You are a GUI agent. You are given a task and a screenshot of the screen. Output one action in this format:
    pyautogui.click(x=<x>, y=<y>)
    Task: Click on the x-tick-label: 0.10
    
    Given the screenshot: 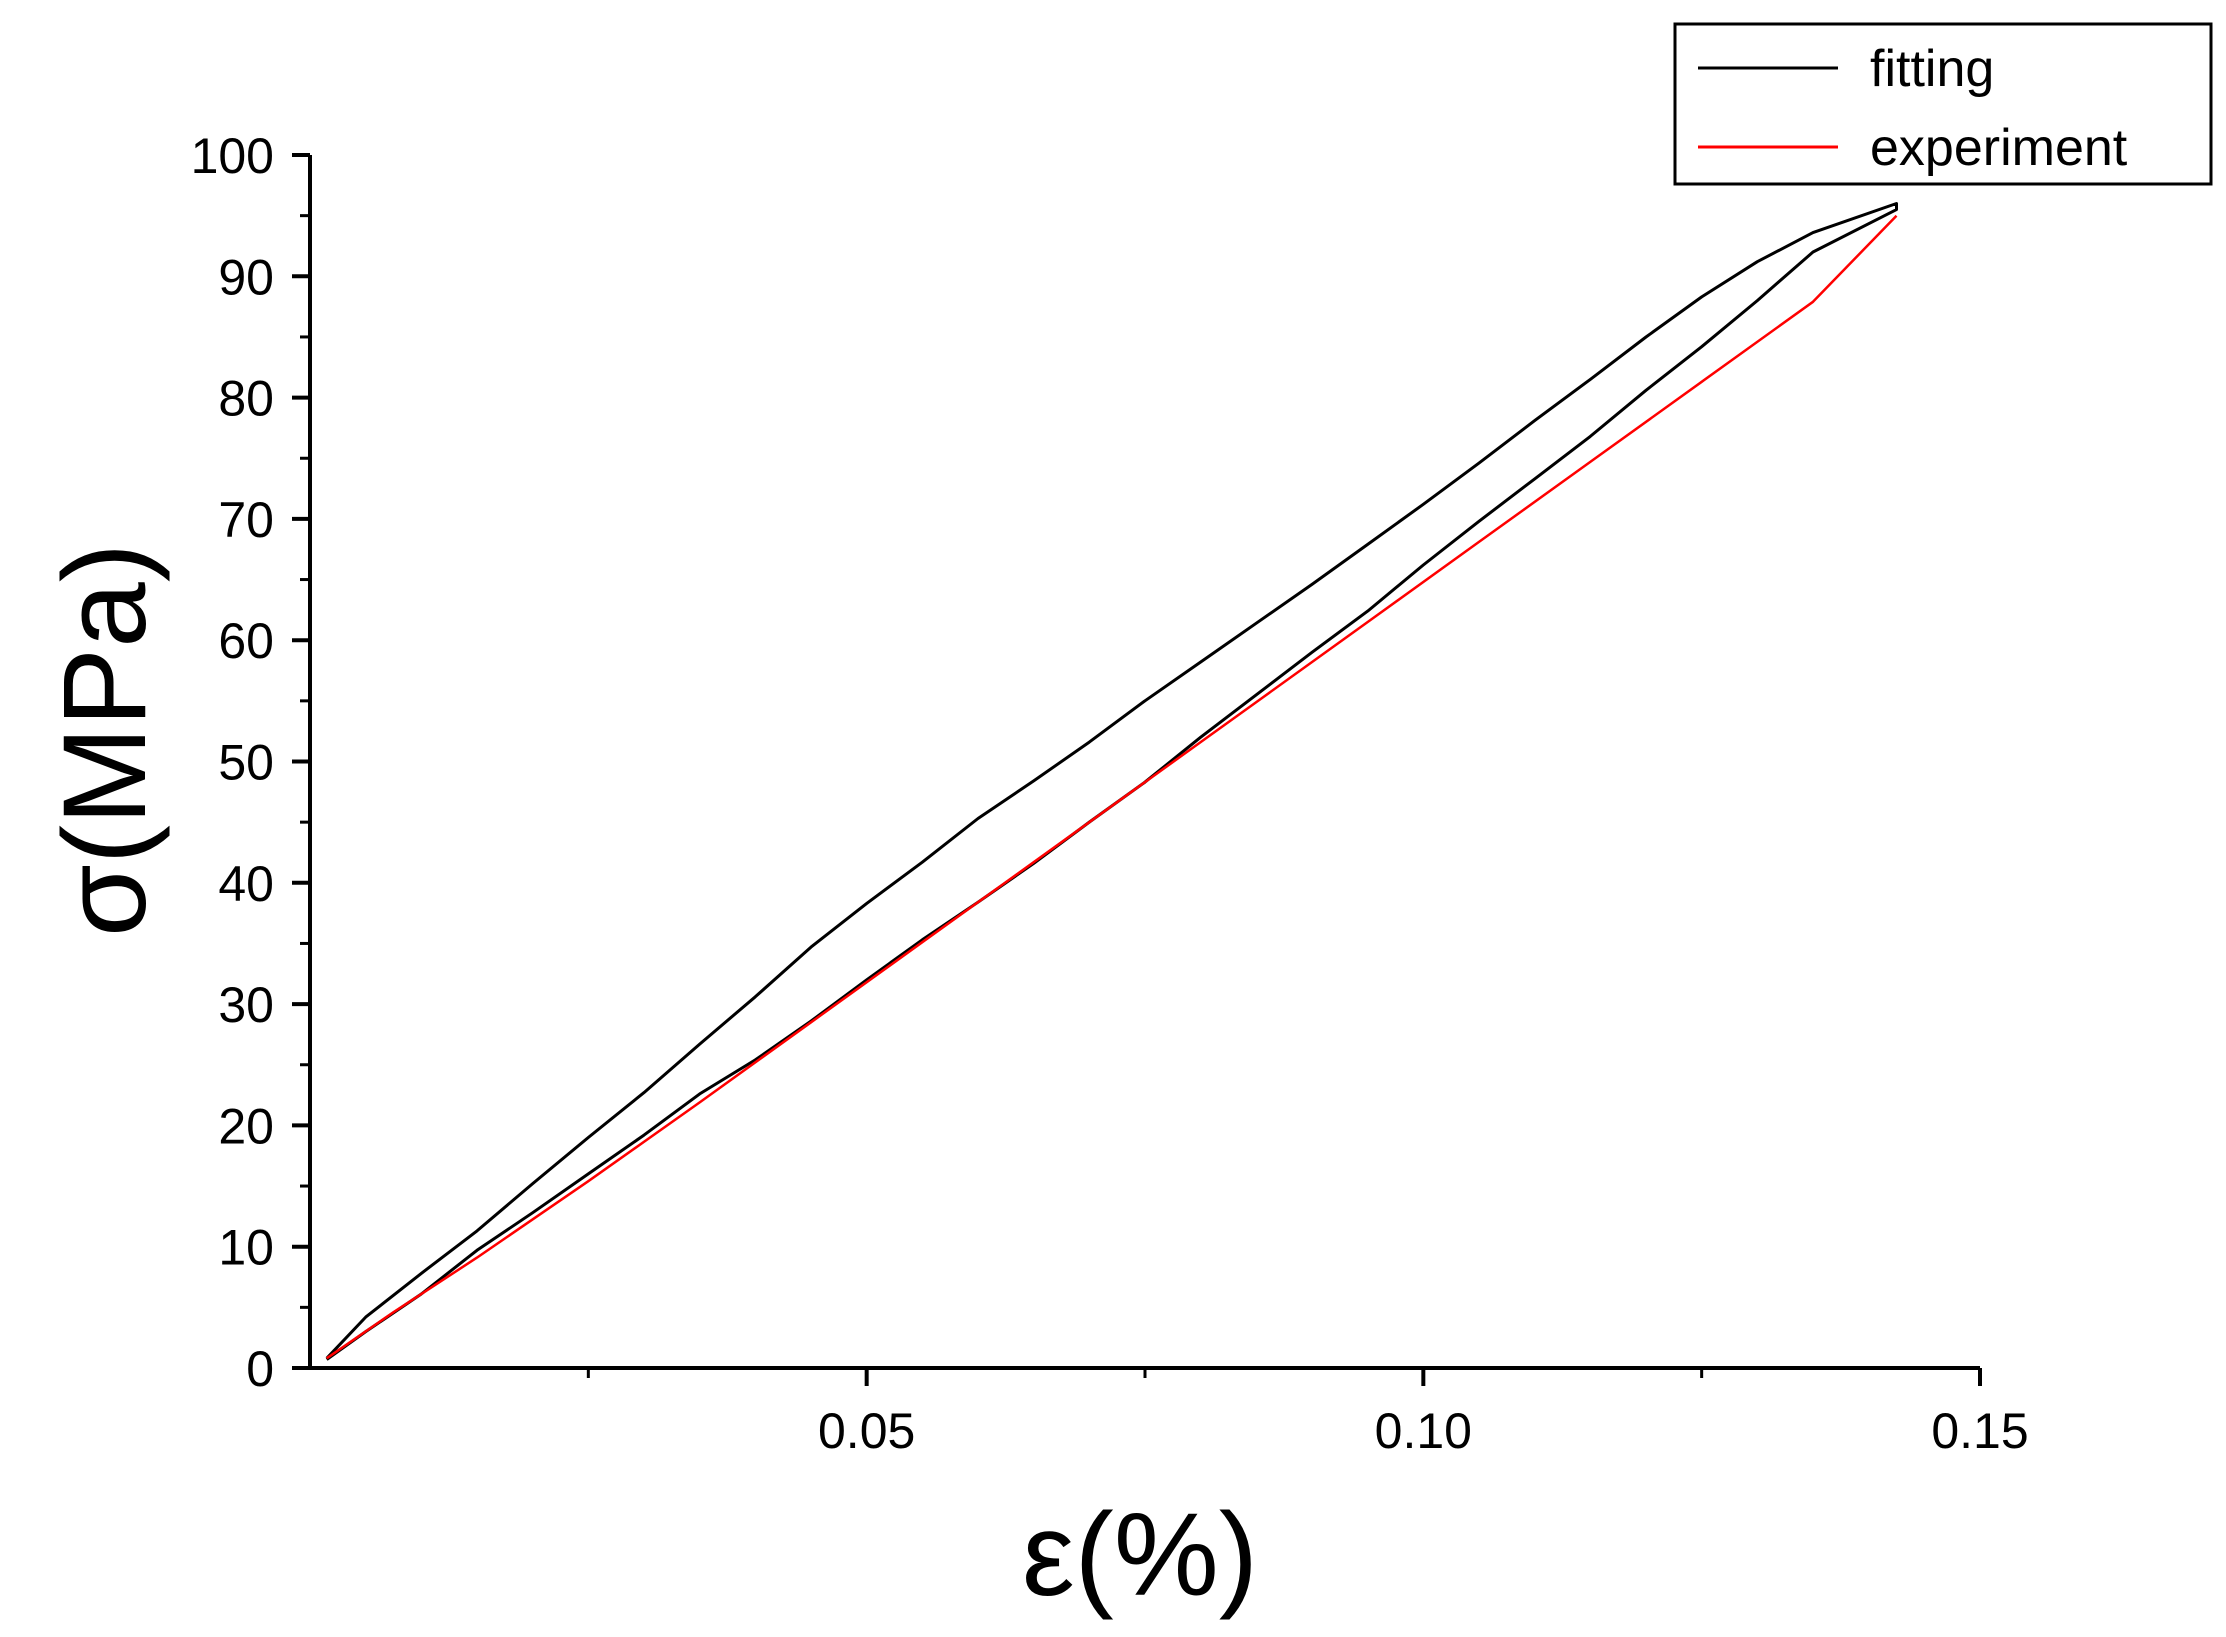 What is the action you would take?
    pyautogui.click(x=1423, y=1431)
    